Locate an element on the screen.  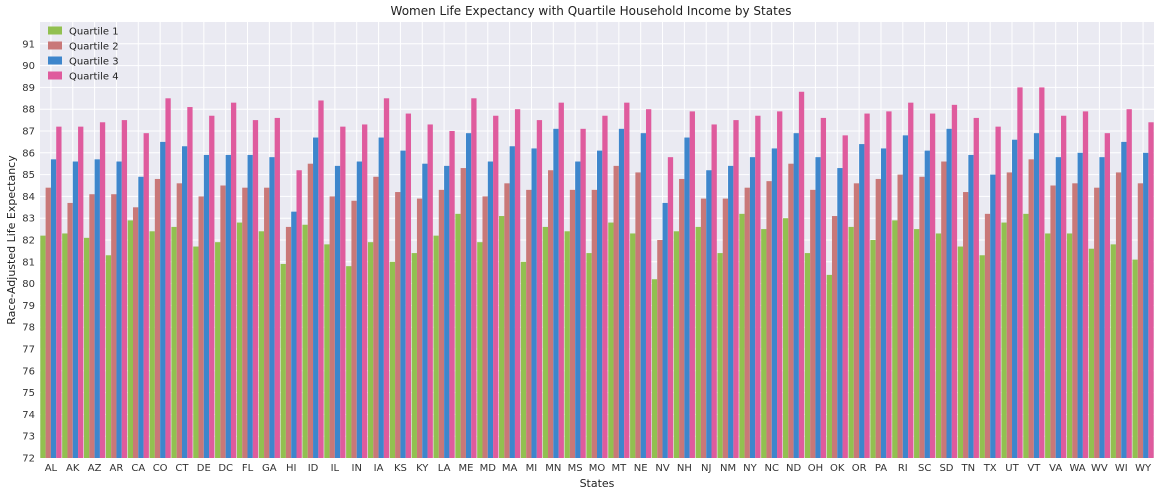
bar-WV-q4 is located at coordinates (1107, 295).